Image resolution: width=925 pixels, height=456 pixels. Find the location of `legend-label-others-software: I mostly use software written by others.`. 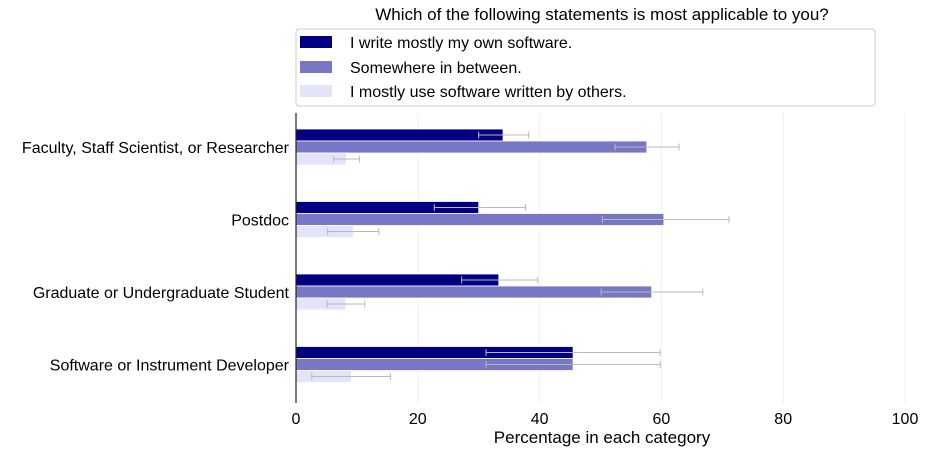

legend-label-others-software: I mostly use software written by others. is located at coordinates (488, 92).